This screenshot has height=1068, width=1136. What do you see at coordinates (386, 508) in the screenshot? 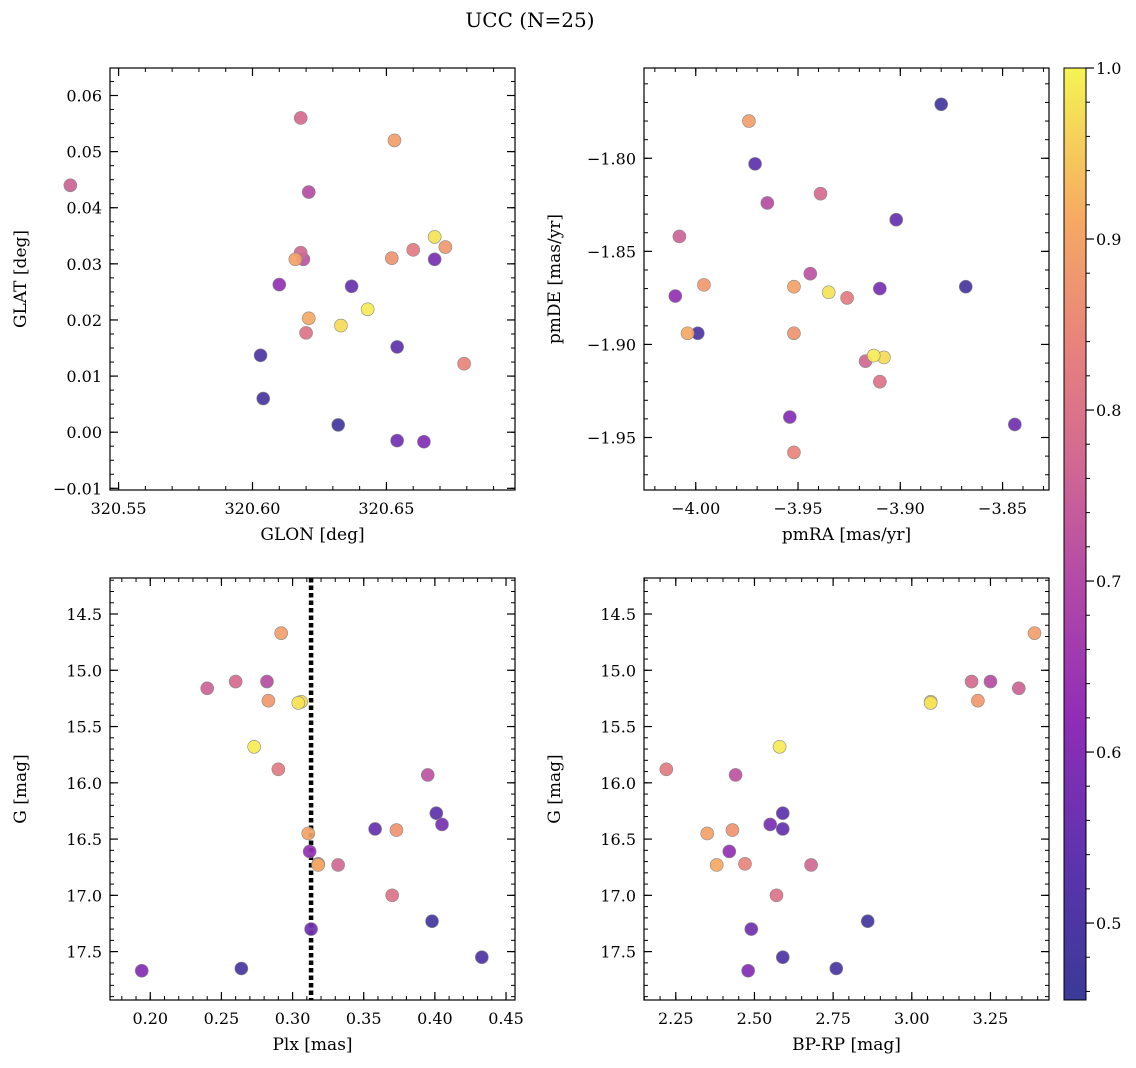
I see `x-tick-label: 320.65` at bounding box center [386, 508].